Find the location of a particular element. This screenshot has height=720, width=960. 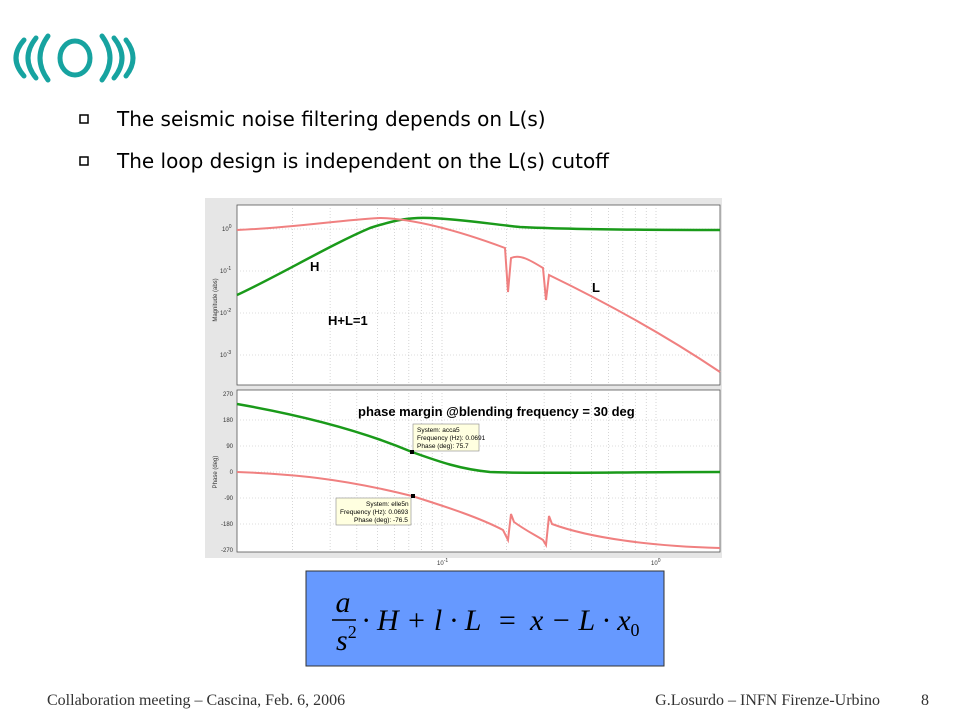

x-tick-label: 10⁻¹ is located at coordinates (442, 562).